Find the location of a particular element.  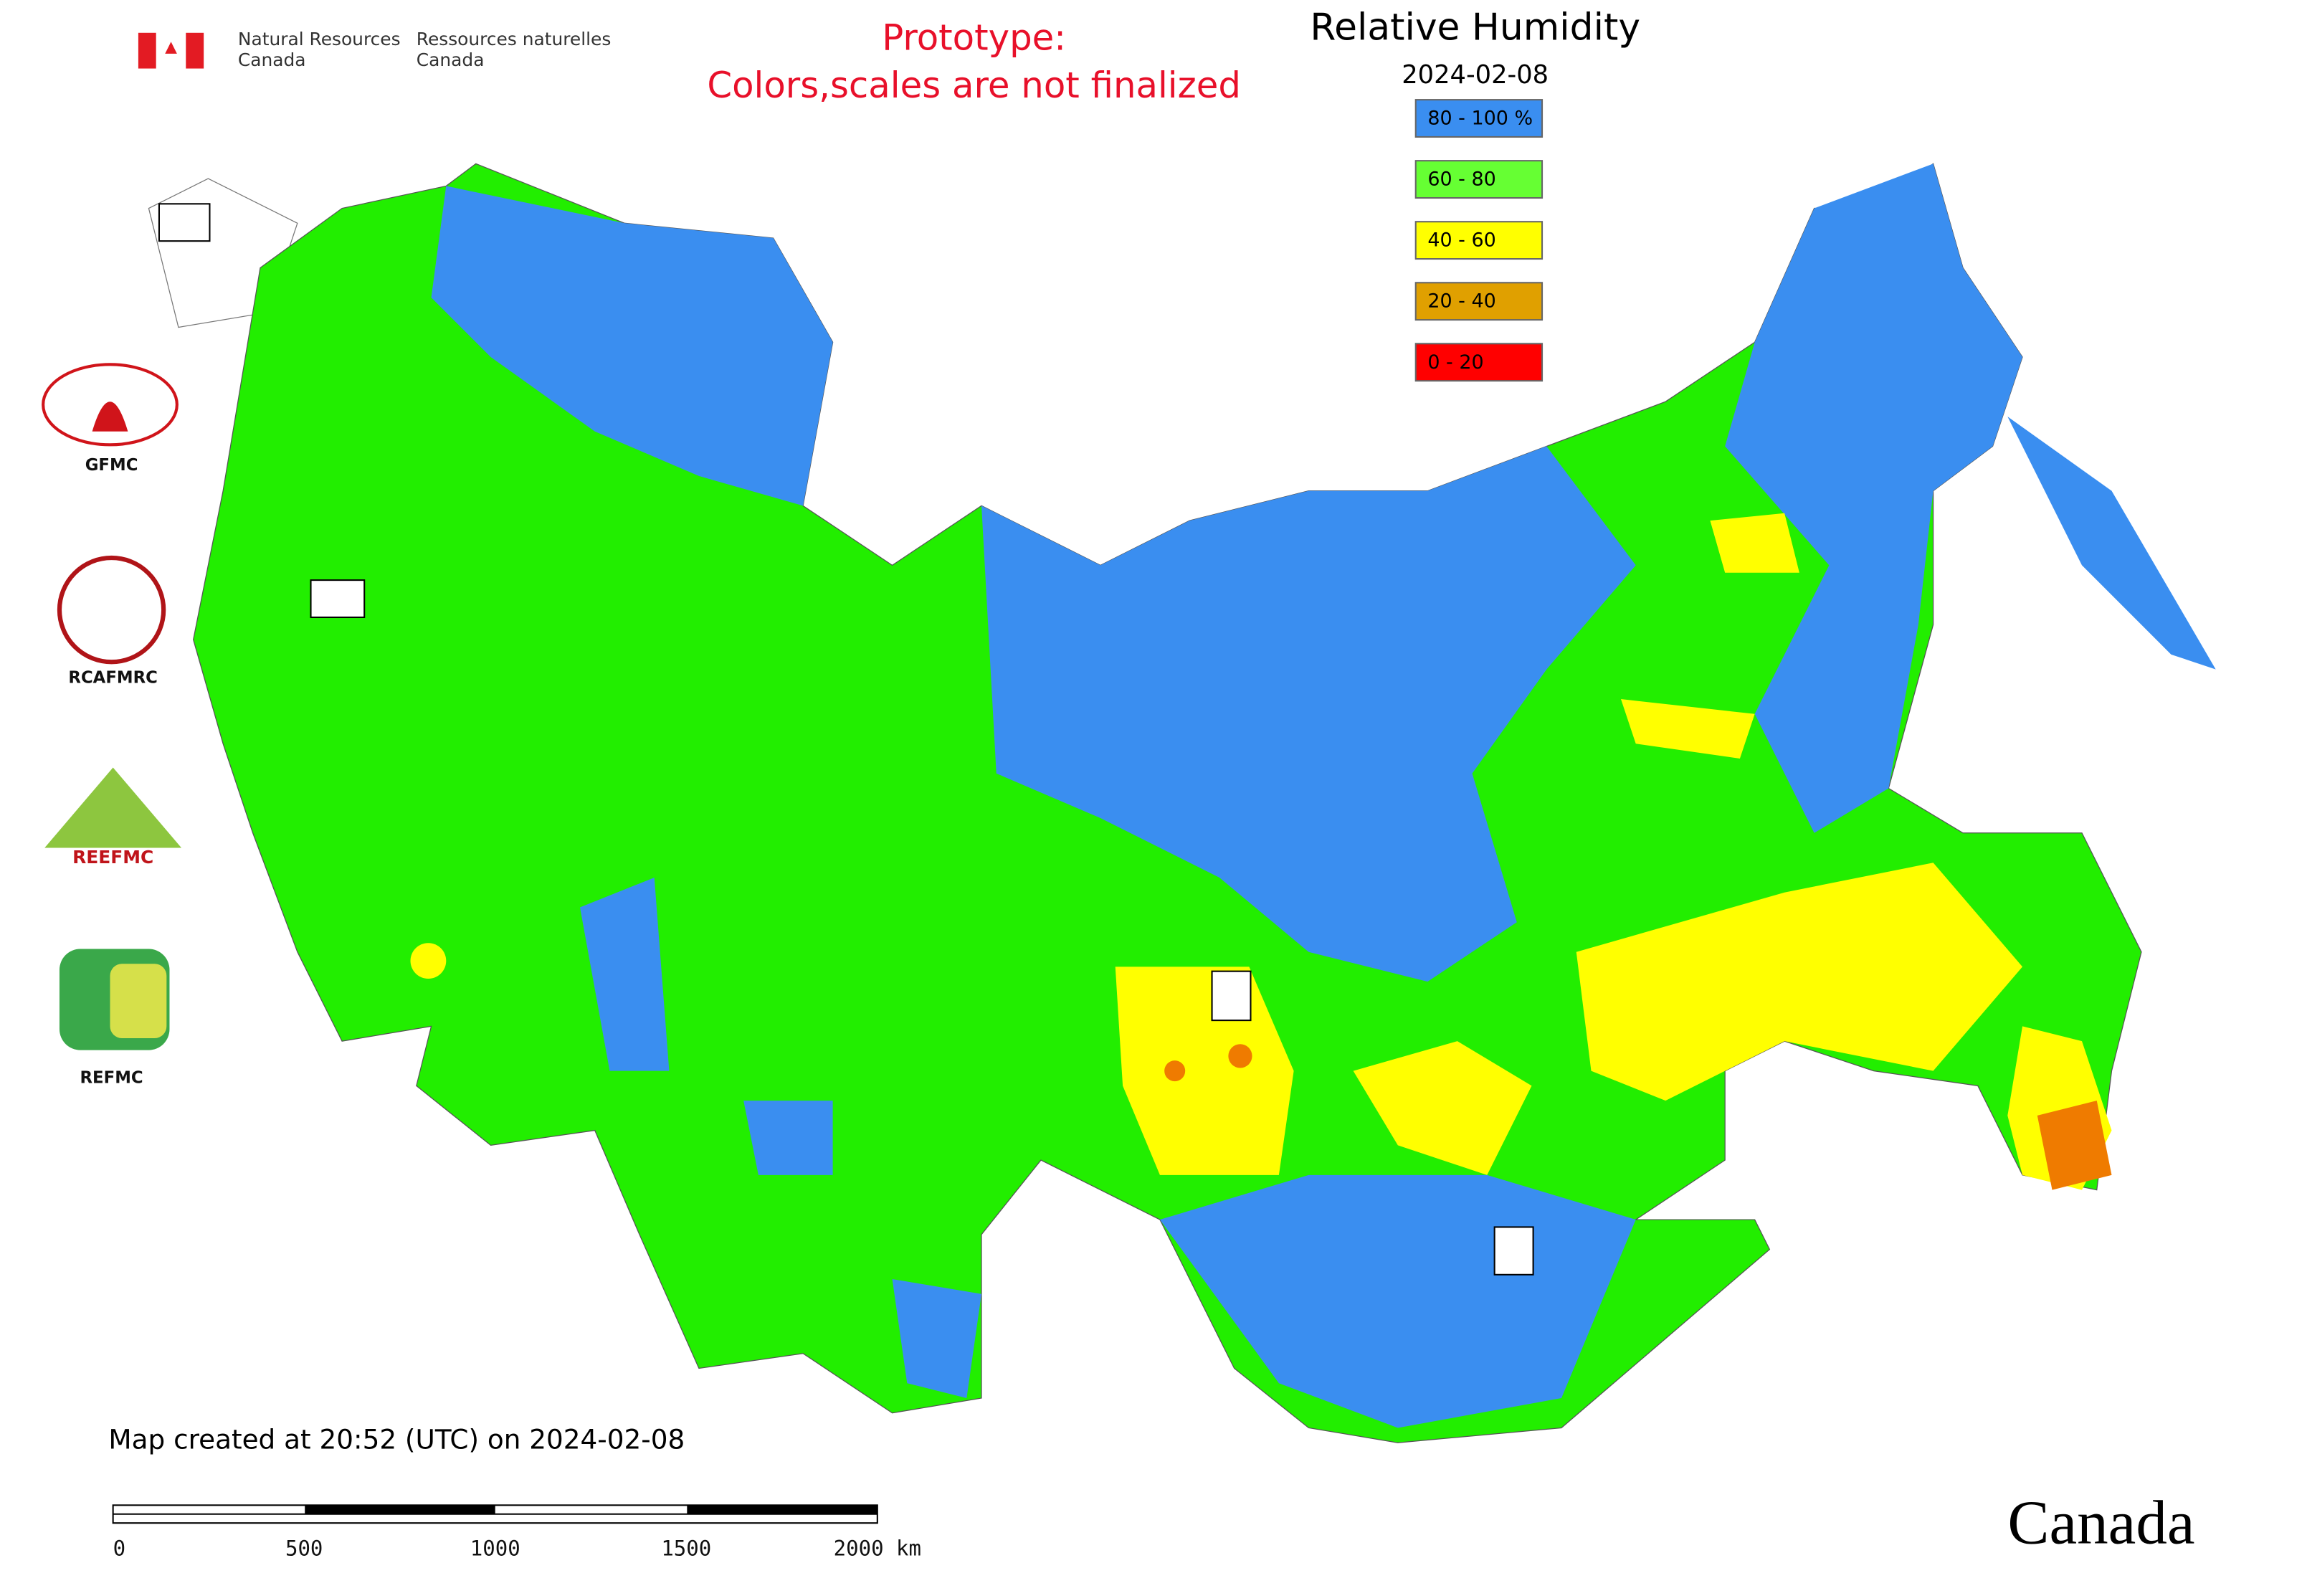

legend-label: 40 - 60 is located at coordinates (1461, 240).